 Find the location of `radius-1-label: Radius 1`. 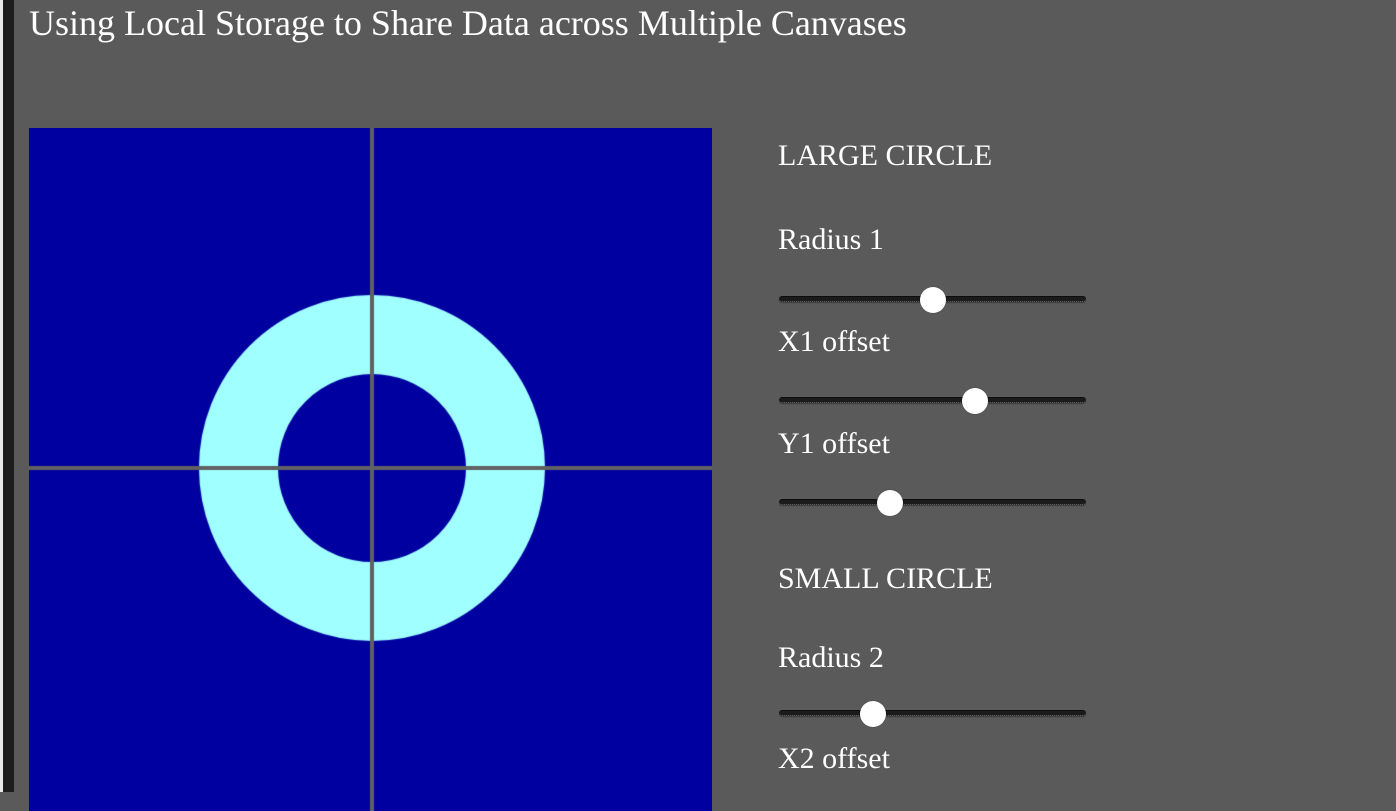

radius-1-label: Radius 1 is located at coordinates (831, 239).